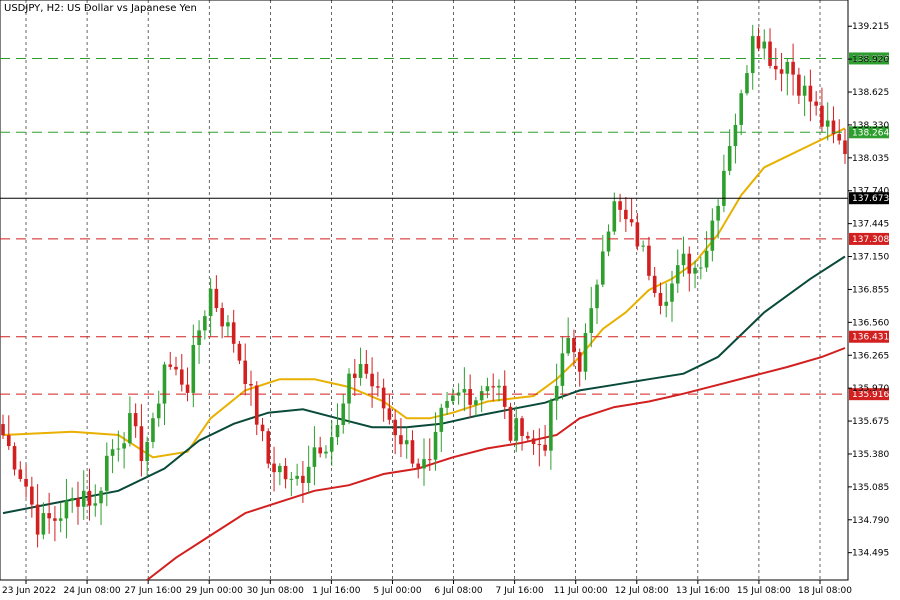 The image size is (900, 600). What do you see at coordinates (870, 126) in the screenshot?
I see `y-tick-label: 138.330` at bounding box center [870, 126].